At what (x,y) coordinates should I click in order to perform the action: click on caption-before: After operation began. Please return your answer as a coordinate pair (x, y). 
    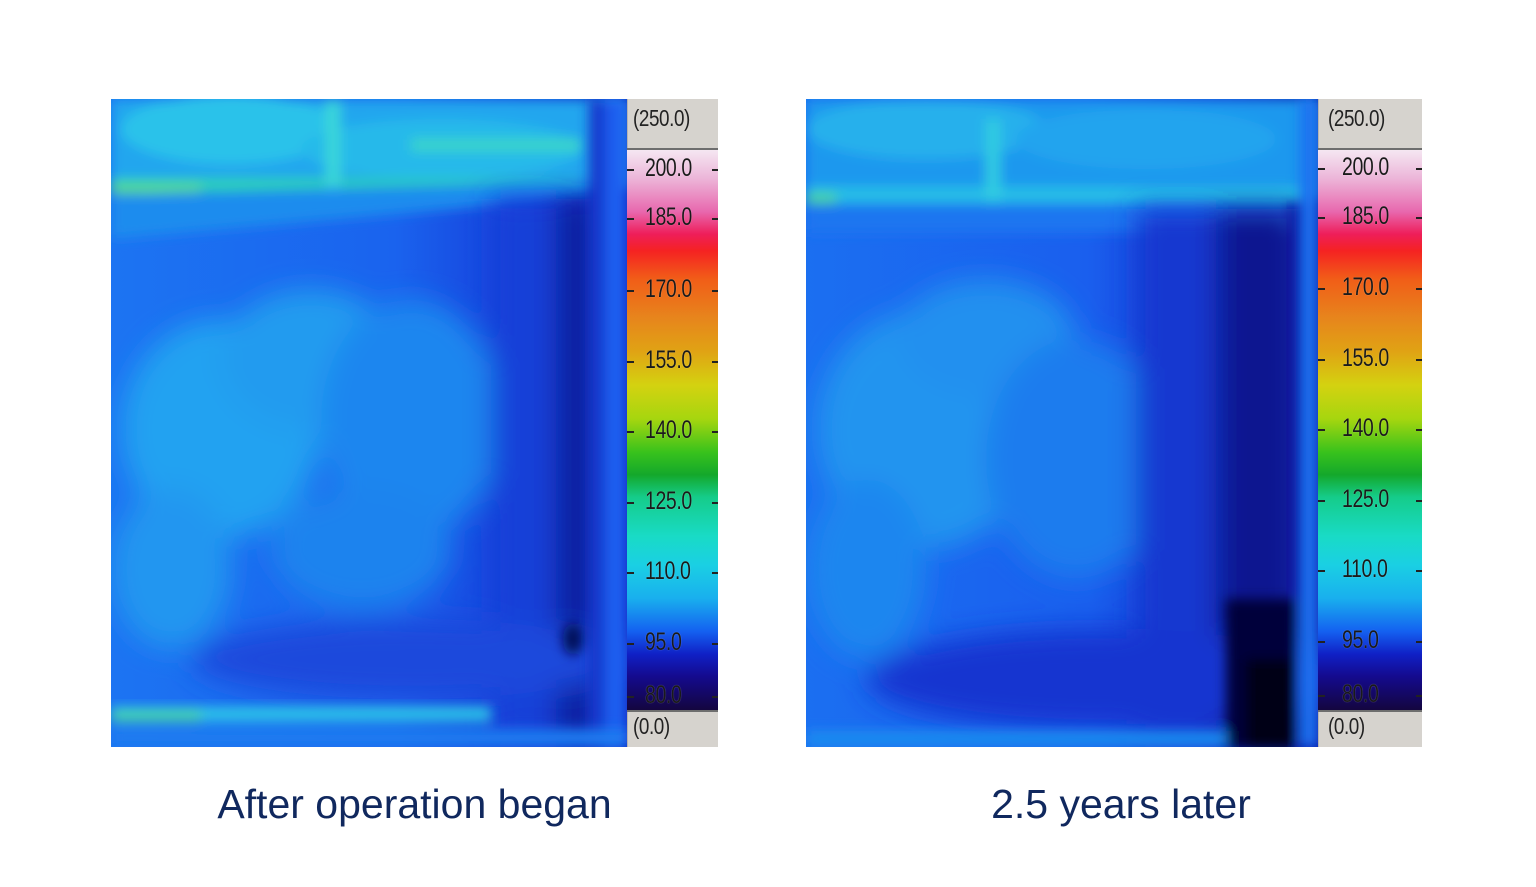
    Looking at the image, I should click on (414, 804).